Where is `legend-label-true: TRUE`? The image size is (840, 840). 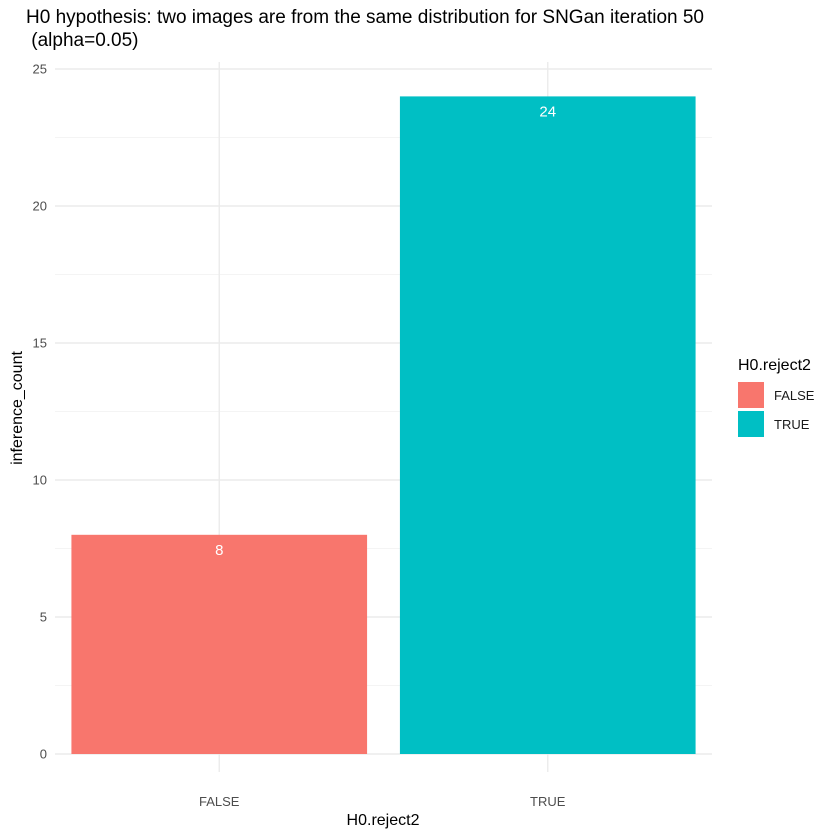 legend-label-true: TRUE is located at coordinates (792, 424).